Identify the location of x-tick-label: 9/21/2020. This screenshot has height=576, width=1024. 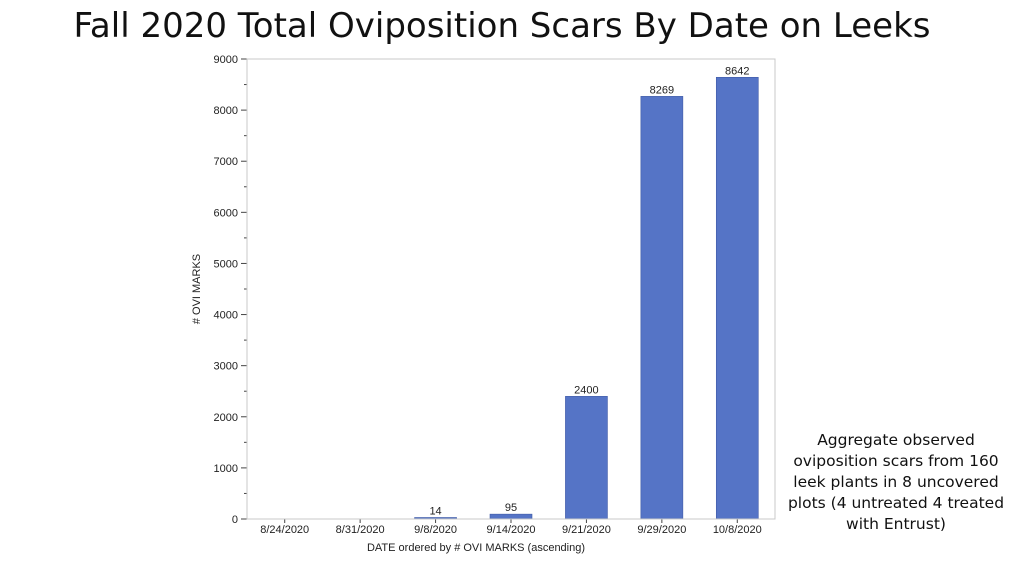
(586, 530).